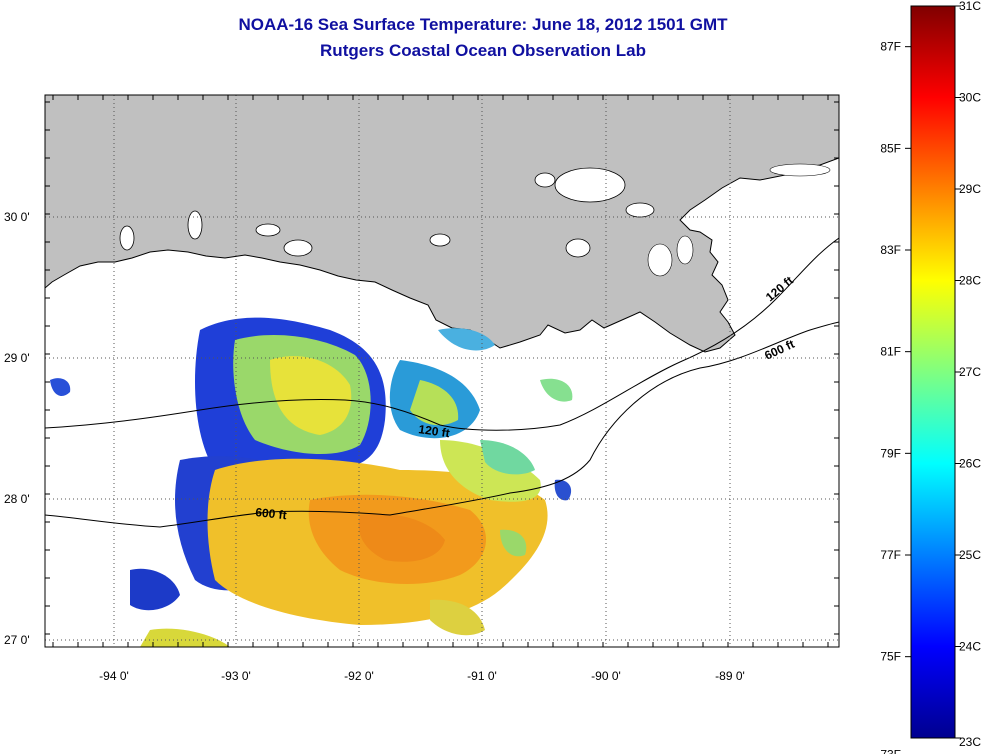 This screenshot has height=754, width=992. I want to click on colorbar-c-label: 27C, so click(970, 372).